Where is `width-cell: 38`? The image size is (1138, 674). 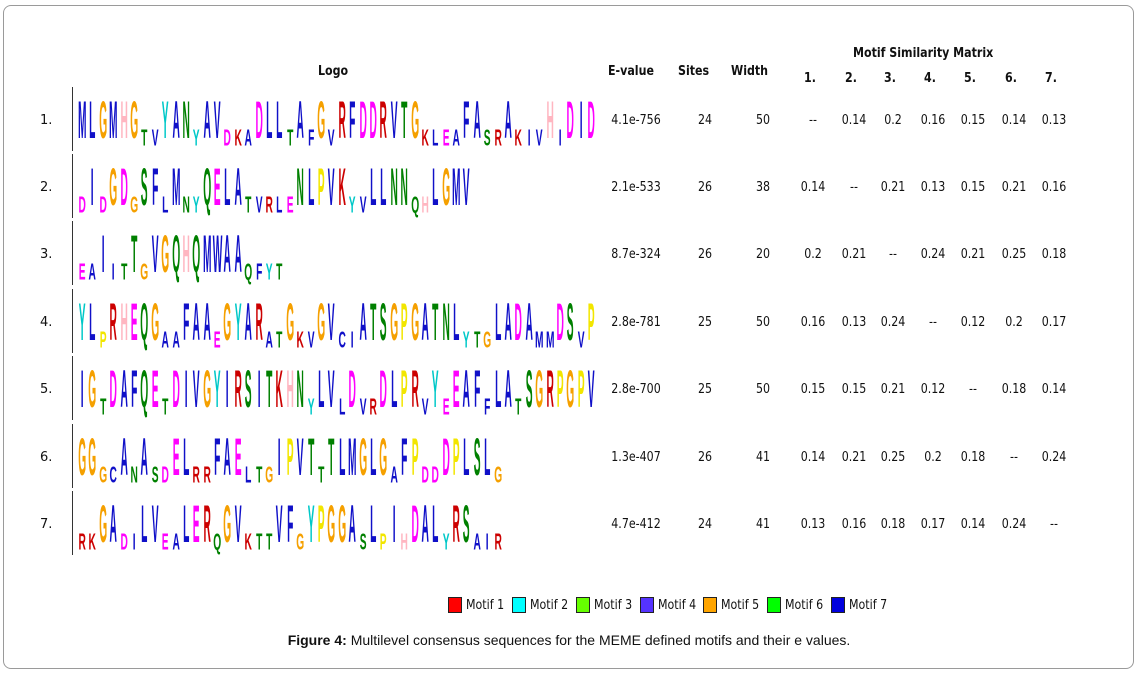 width-cell: 38 is located at coordinates (763, 187).